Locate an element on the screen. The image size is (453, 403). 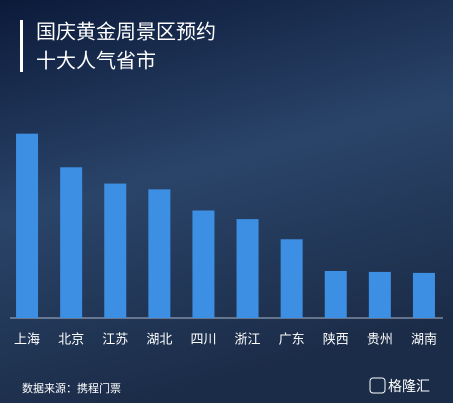
chart-title: 国庆黄金周景区预约 is located at coordinates (126, 32).